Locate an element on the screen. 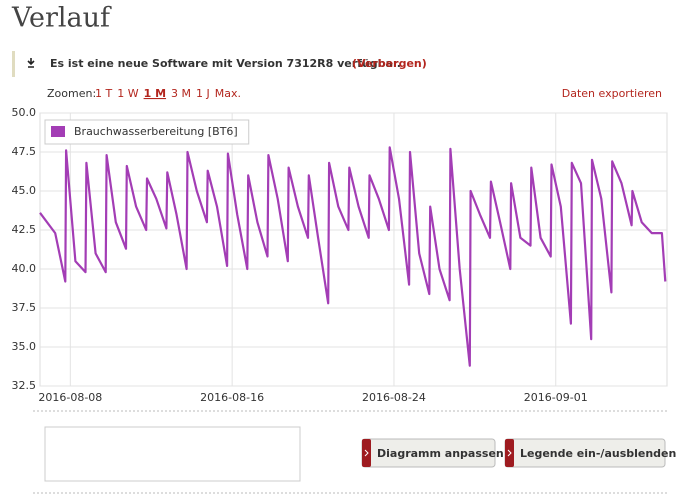 The width and height of the screenshot is (688, 499). x-tick-label: 2016-08-08 is located at coordinates (70, 397).